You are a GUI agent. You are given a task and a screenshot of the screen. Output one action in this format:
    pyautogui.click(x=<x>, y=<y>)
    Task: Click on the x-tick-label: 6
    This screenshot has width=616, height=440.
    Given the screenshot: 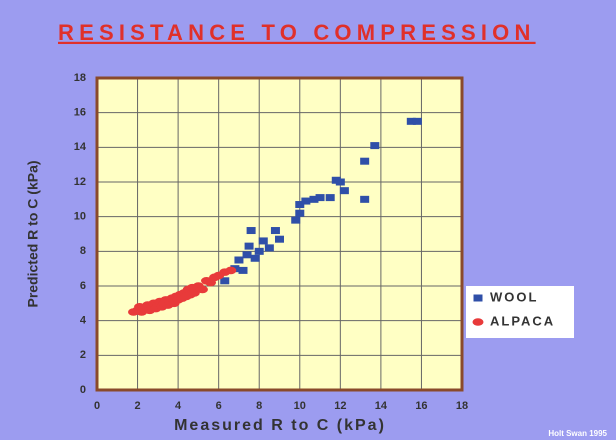 What is the action you would take?
    pyautogui.click(x=219, y=406)
    